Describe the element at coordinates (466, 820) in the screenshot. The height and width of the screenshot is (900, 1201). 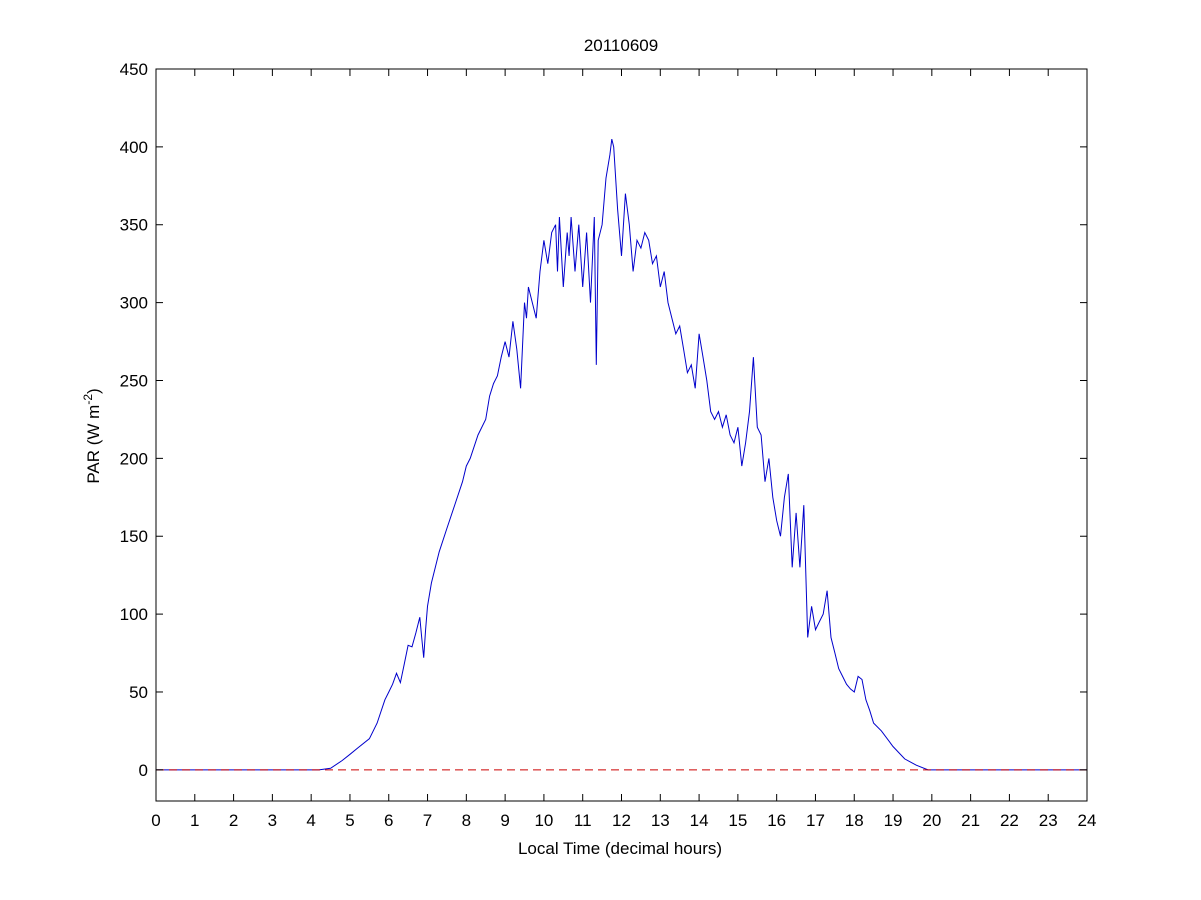
I see `x-tick-label: 8` at that location.